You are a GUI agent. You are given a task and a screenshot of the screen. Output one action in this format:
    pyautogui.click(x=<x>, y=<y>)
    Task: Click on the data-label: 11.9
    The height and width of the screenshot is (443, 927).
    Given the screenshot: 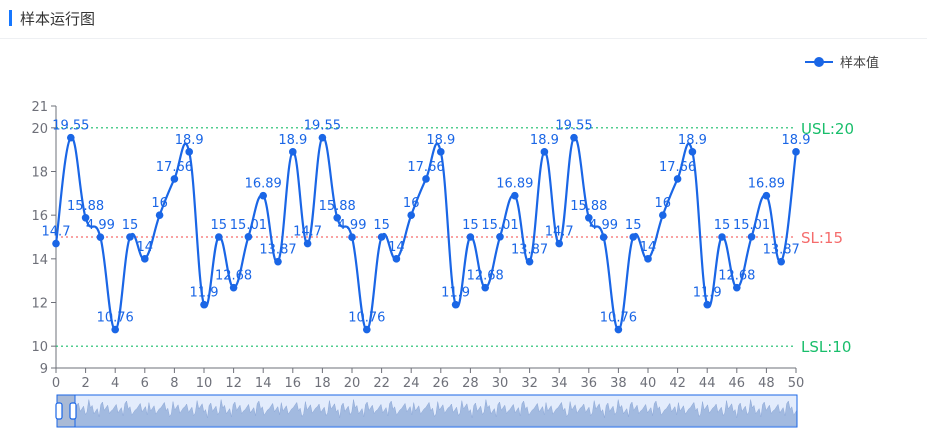 What is the action you would take?
    pyautogui.click(x=707, y=293)
    